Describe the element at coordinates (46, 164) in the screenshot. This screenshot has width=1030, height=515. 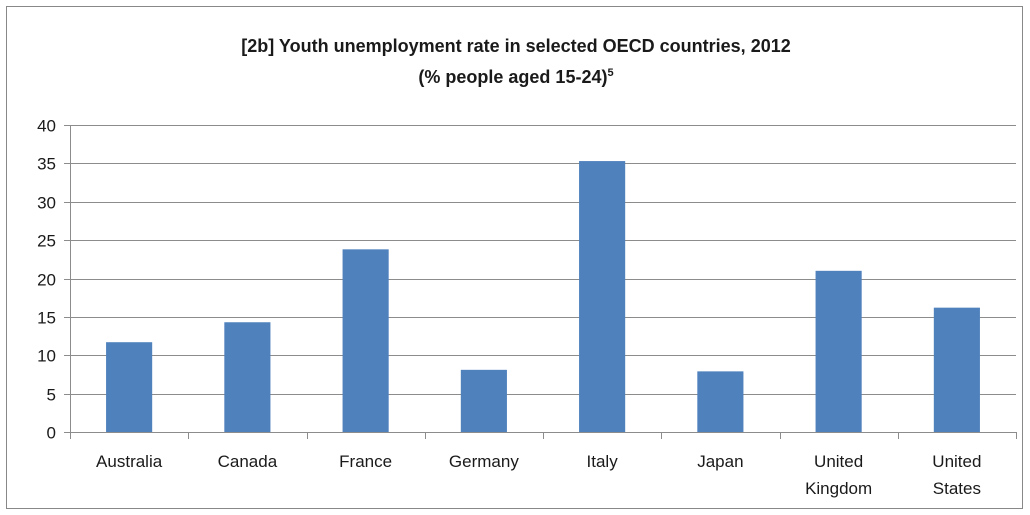
I see `y-tick-label: 35` at that location.